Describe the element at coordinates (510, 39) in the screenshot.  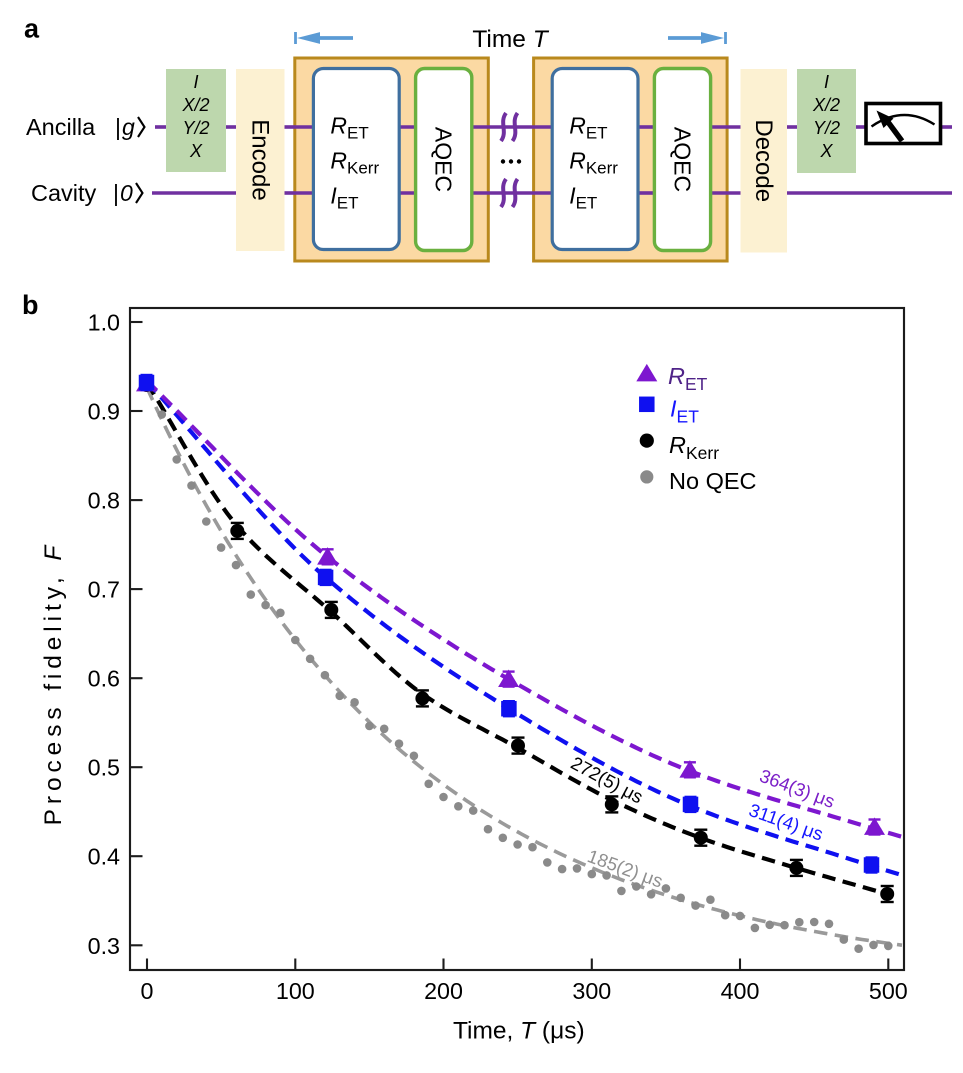
I see `svg-text: Time T` at that location.